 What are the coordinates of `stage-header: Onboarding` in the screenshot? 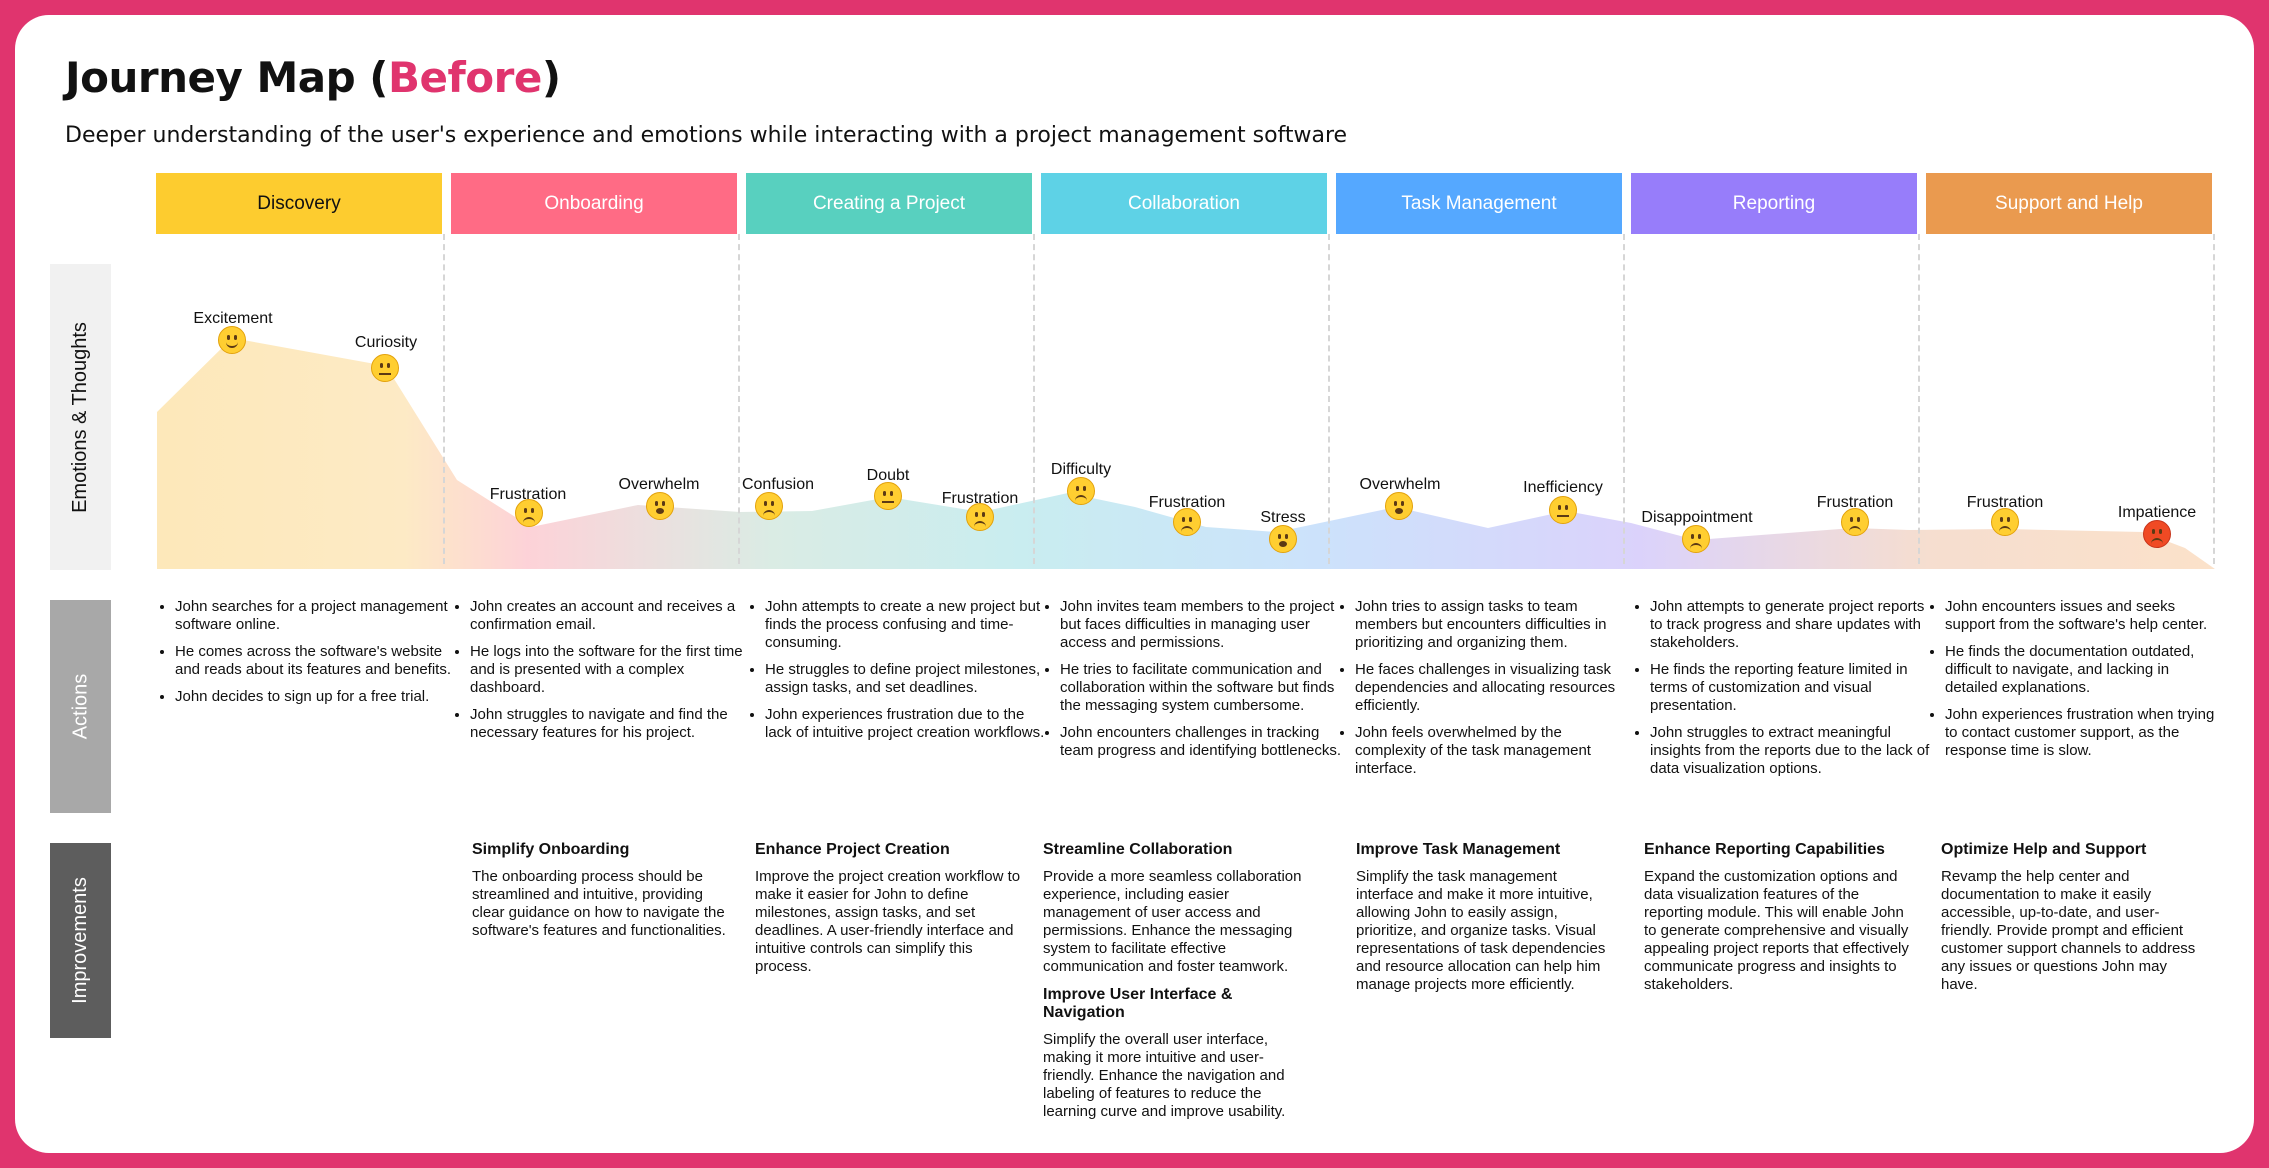 It's located at (594, 203).